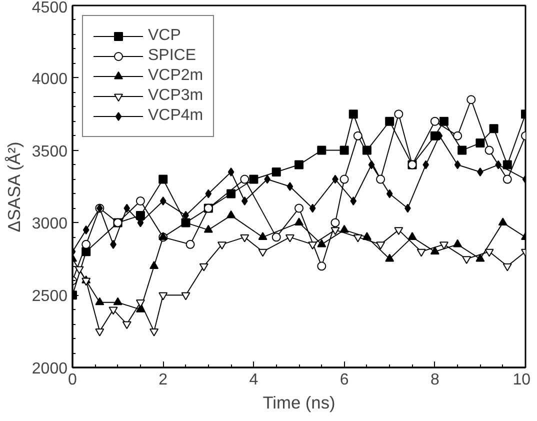  What do you see at coordinates (521, 380) in the screenshot?
I see `x-tick-label: 10` at bounding box center [521, 380].